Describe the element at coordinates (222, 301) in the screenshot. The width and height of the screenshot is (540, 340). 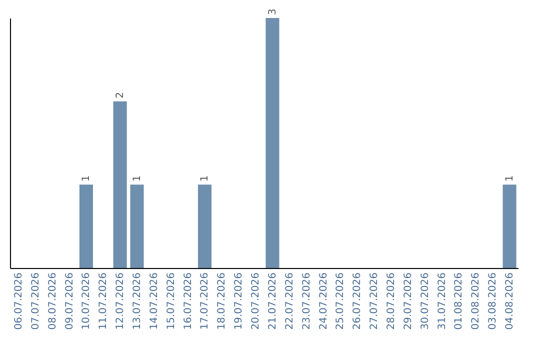
I see `x-tick-label: 18.07.2026` at that location.